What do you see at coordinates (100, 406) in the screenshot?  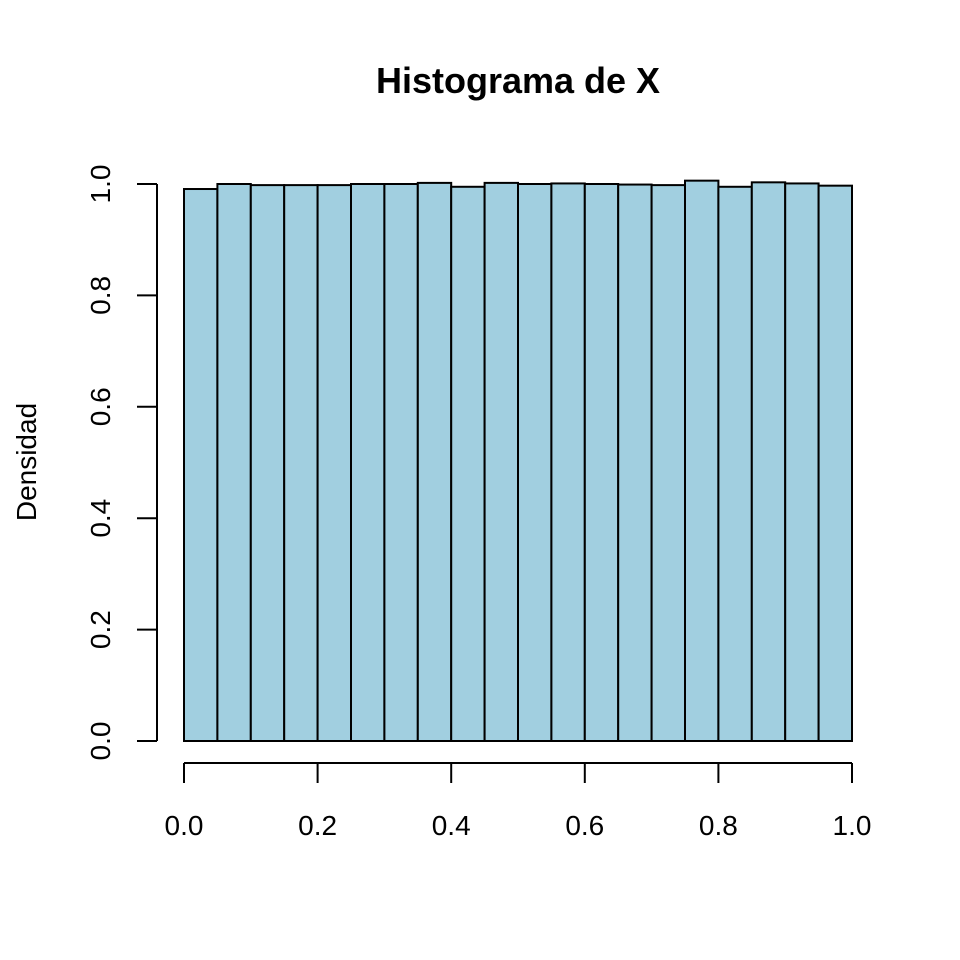 I see `y-tick-label: 0.6` at bounding box center [100, 406].